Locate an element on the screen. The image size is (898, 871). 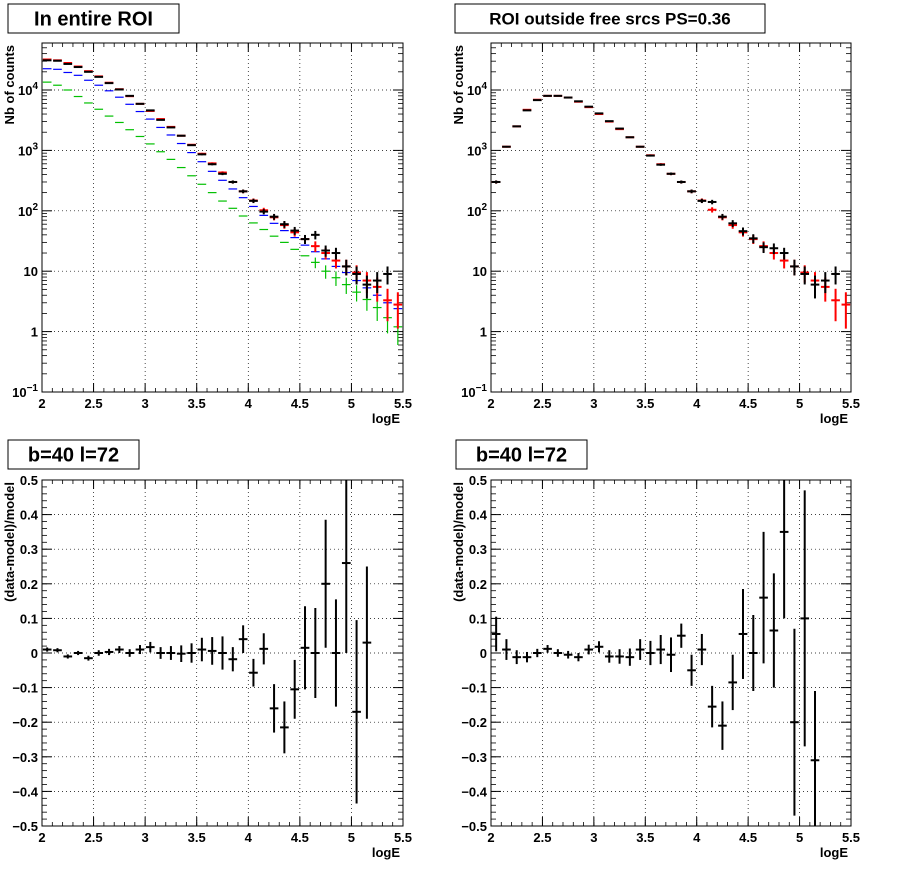
chart-title: In entire ROI is located at coordinates (93, 20).